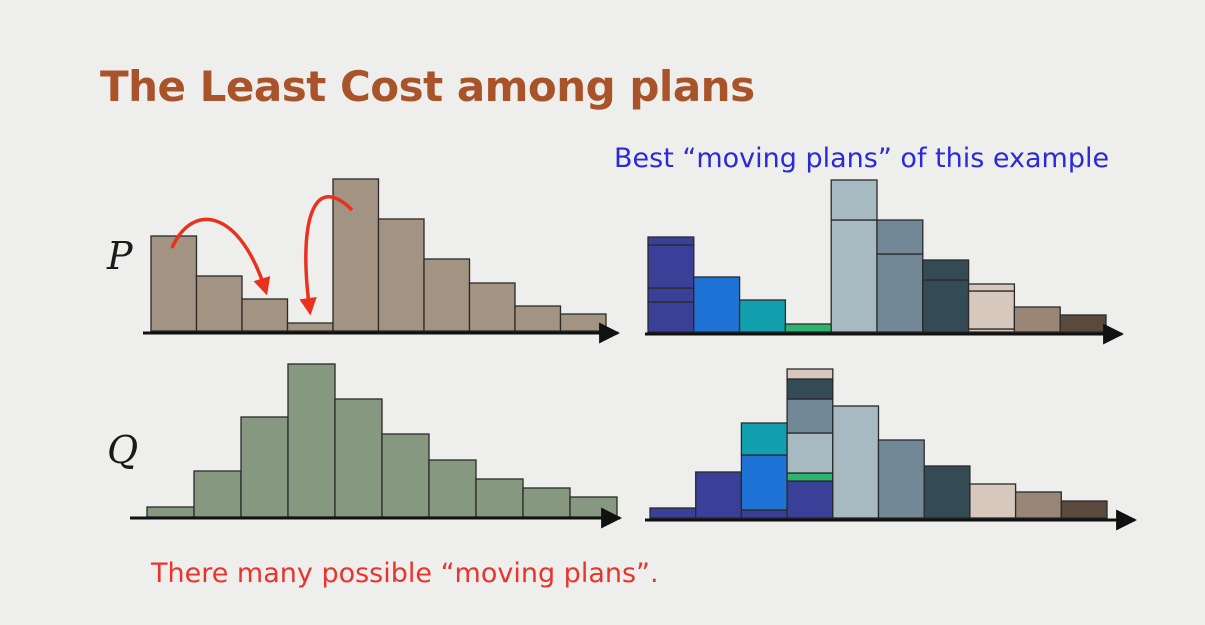 This screenshot has width=1205, height=625. I want to click on histogram-p-colored, so click(877, 256).